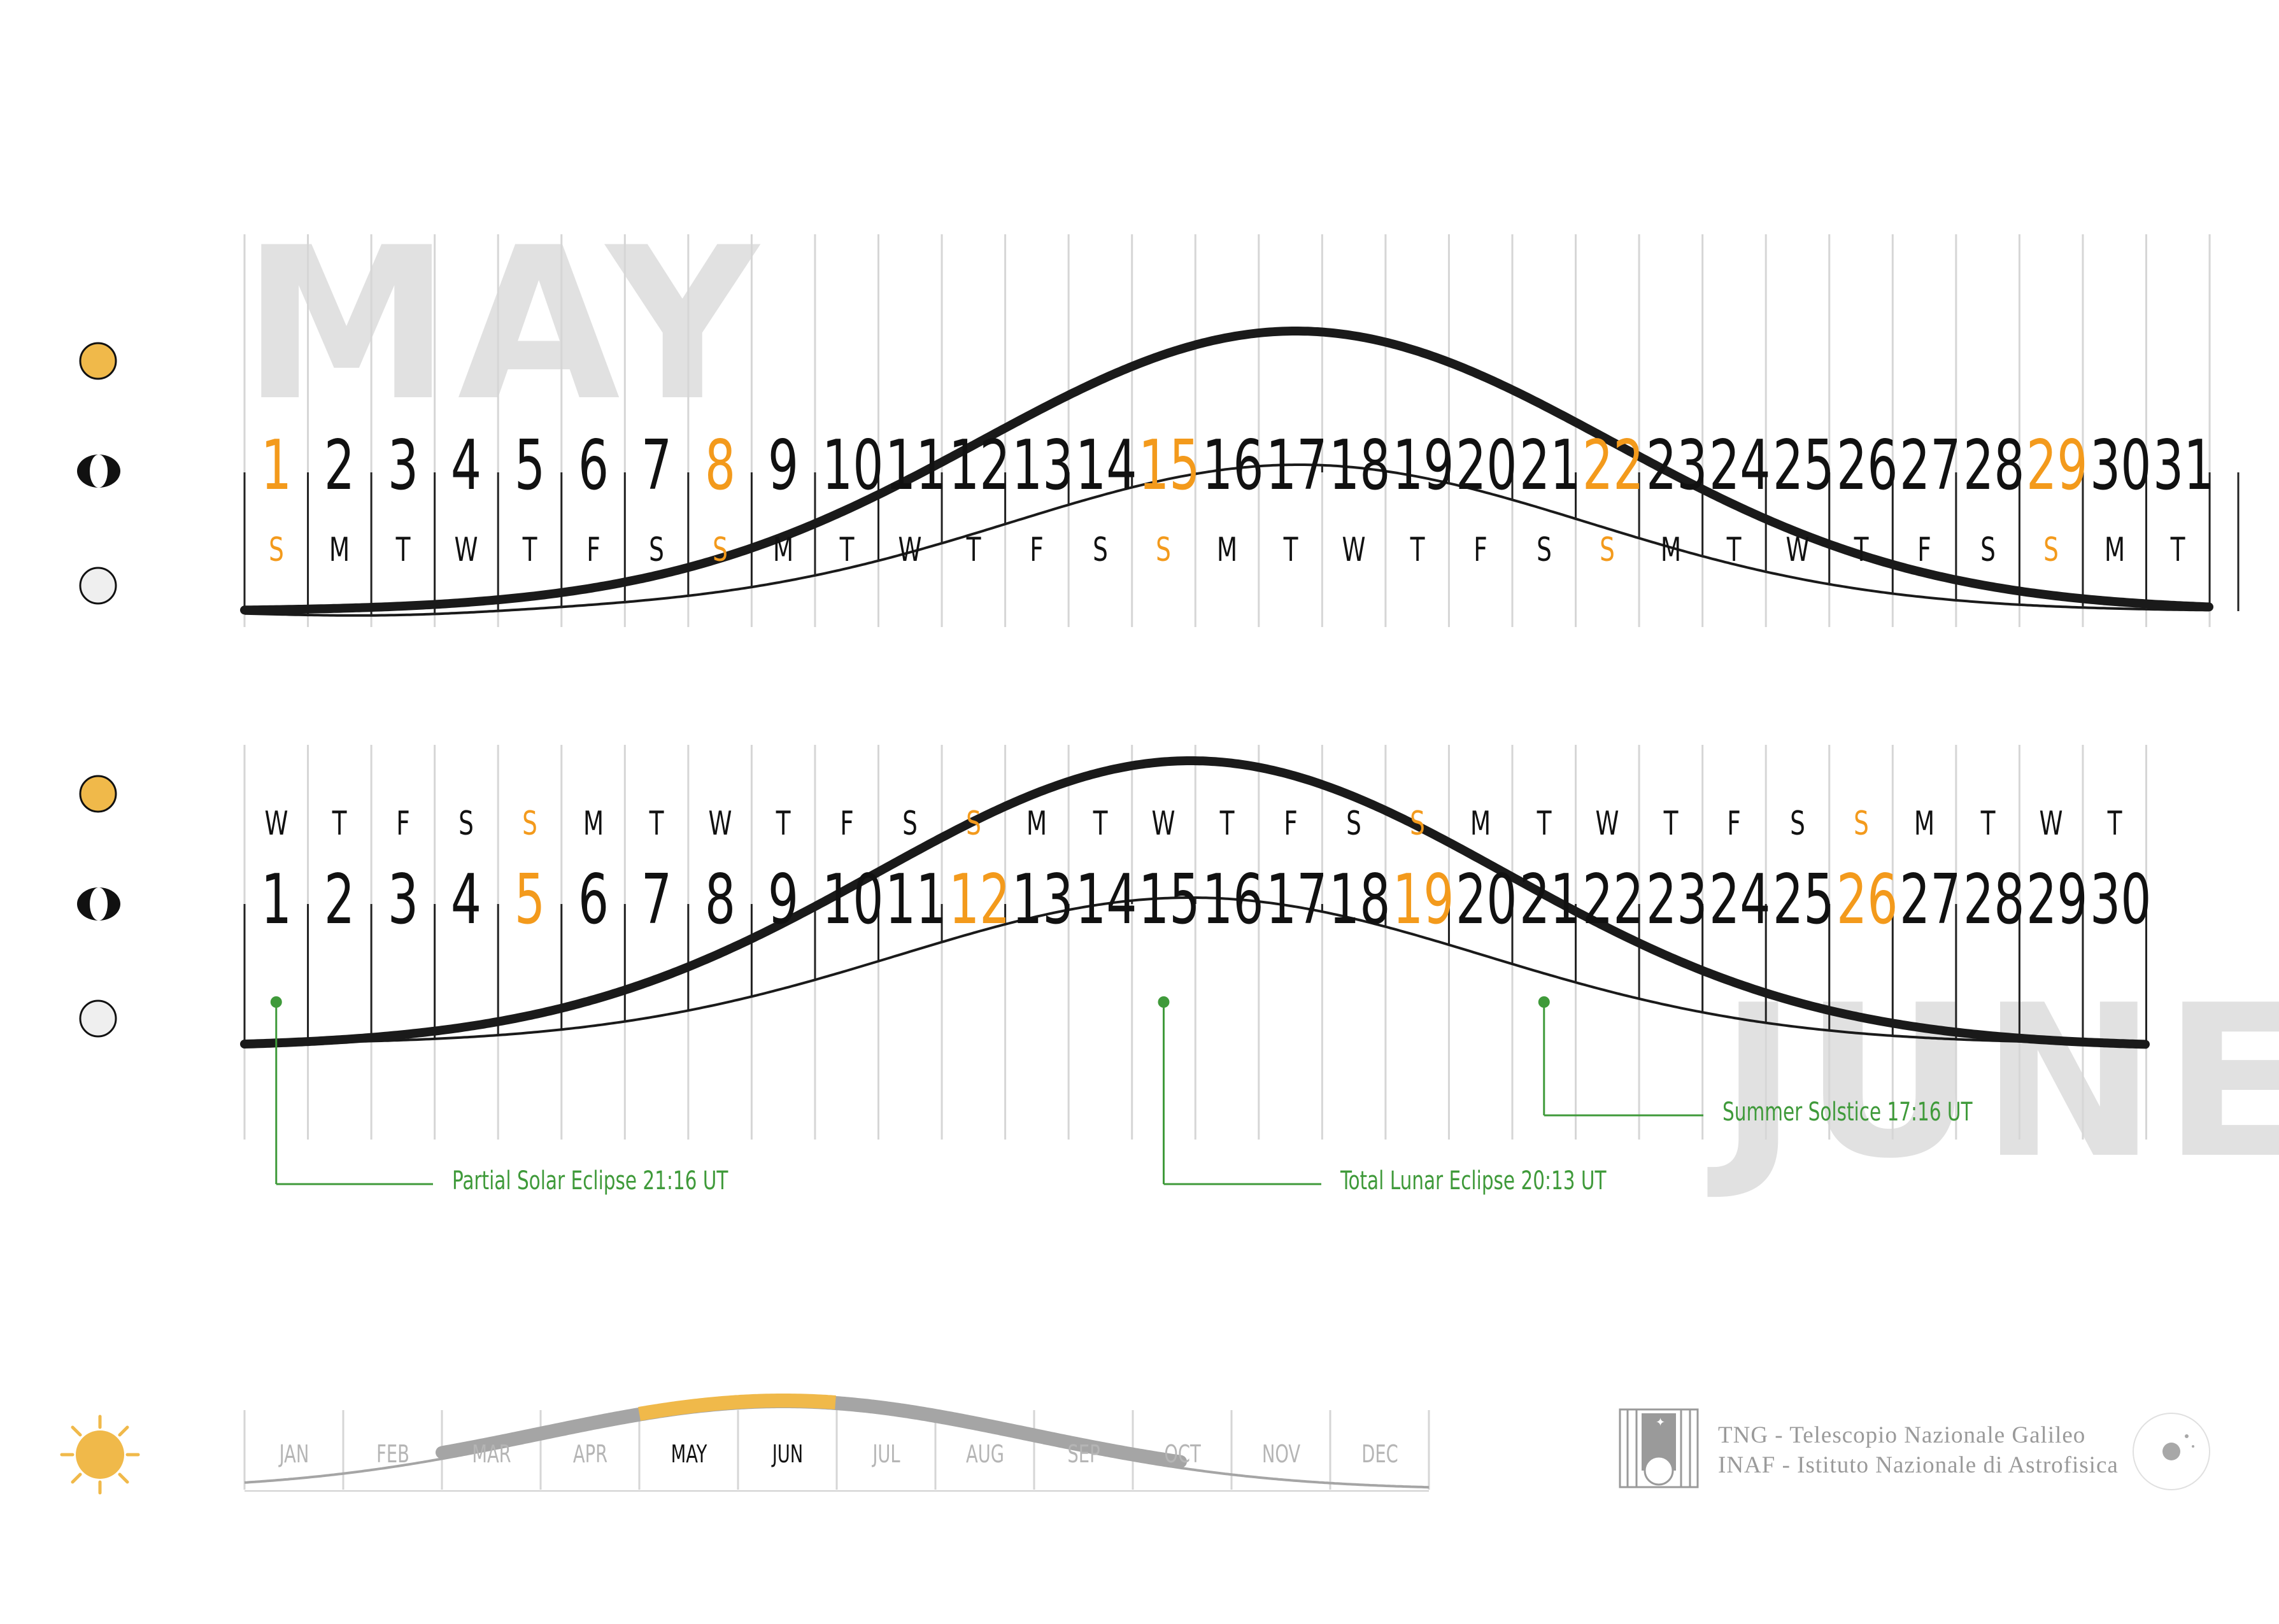 This screenshot has width=2279, height=1624. What do you see at coordinates (98, 904) in the screenshot?
I see `moon-phase-icon` at bounding box center [98, 904].